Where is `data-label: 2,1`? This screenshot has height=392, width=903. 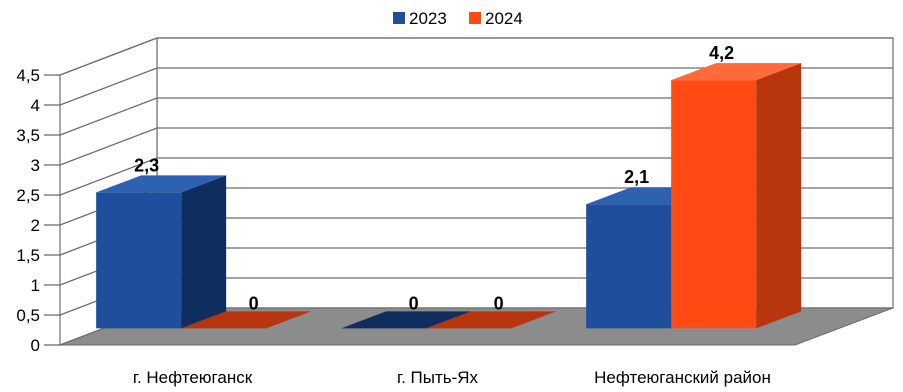
data-label: 2,1 is located at coordinates (636, 177).